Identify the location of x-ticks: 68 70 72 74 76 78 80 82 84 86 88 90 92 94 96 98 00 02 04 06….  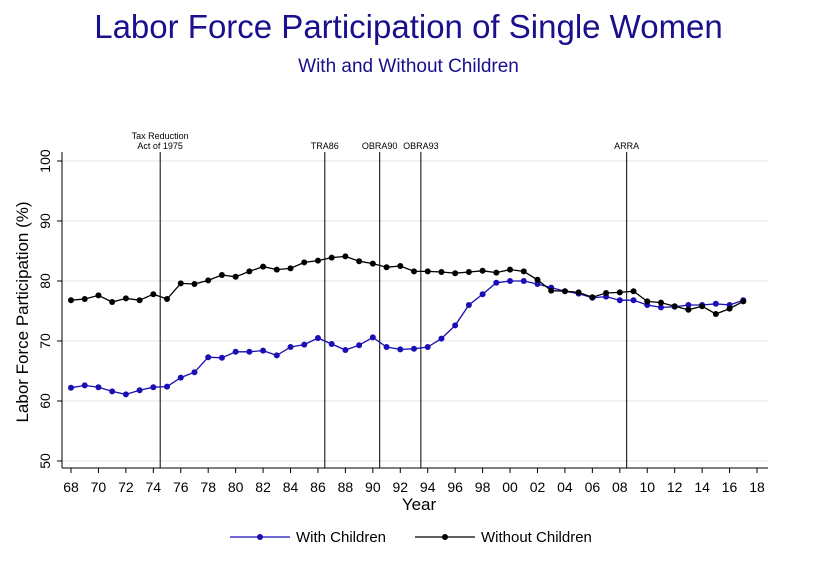
(414, 481).